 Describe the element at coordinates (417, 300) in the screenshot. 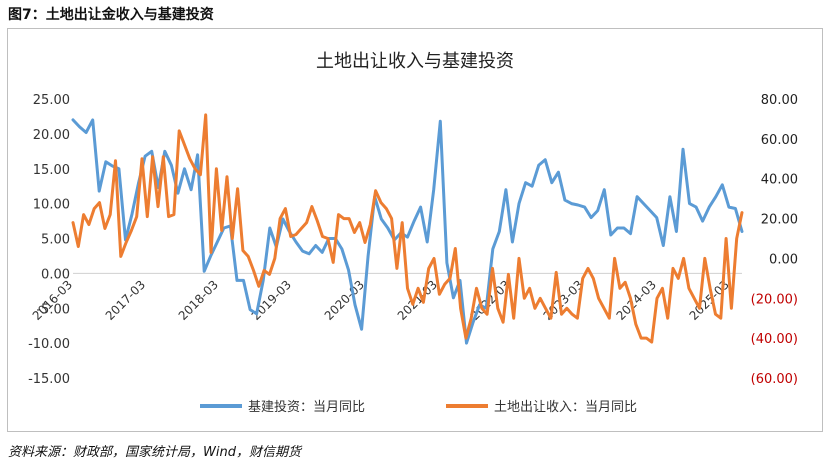

I see `x-tick-label: 2021-03` at that location.